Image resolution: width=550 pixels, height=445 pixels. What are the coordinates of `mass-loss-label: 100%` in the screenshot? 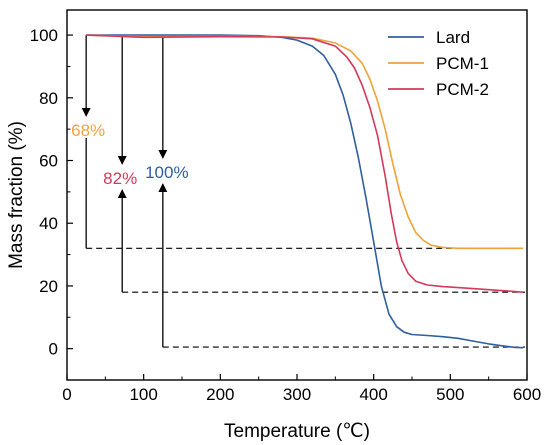 It's located at (166, 172).